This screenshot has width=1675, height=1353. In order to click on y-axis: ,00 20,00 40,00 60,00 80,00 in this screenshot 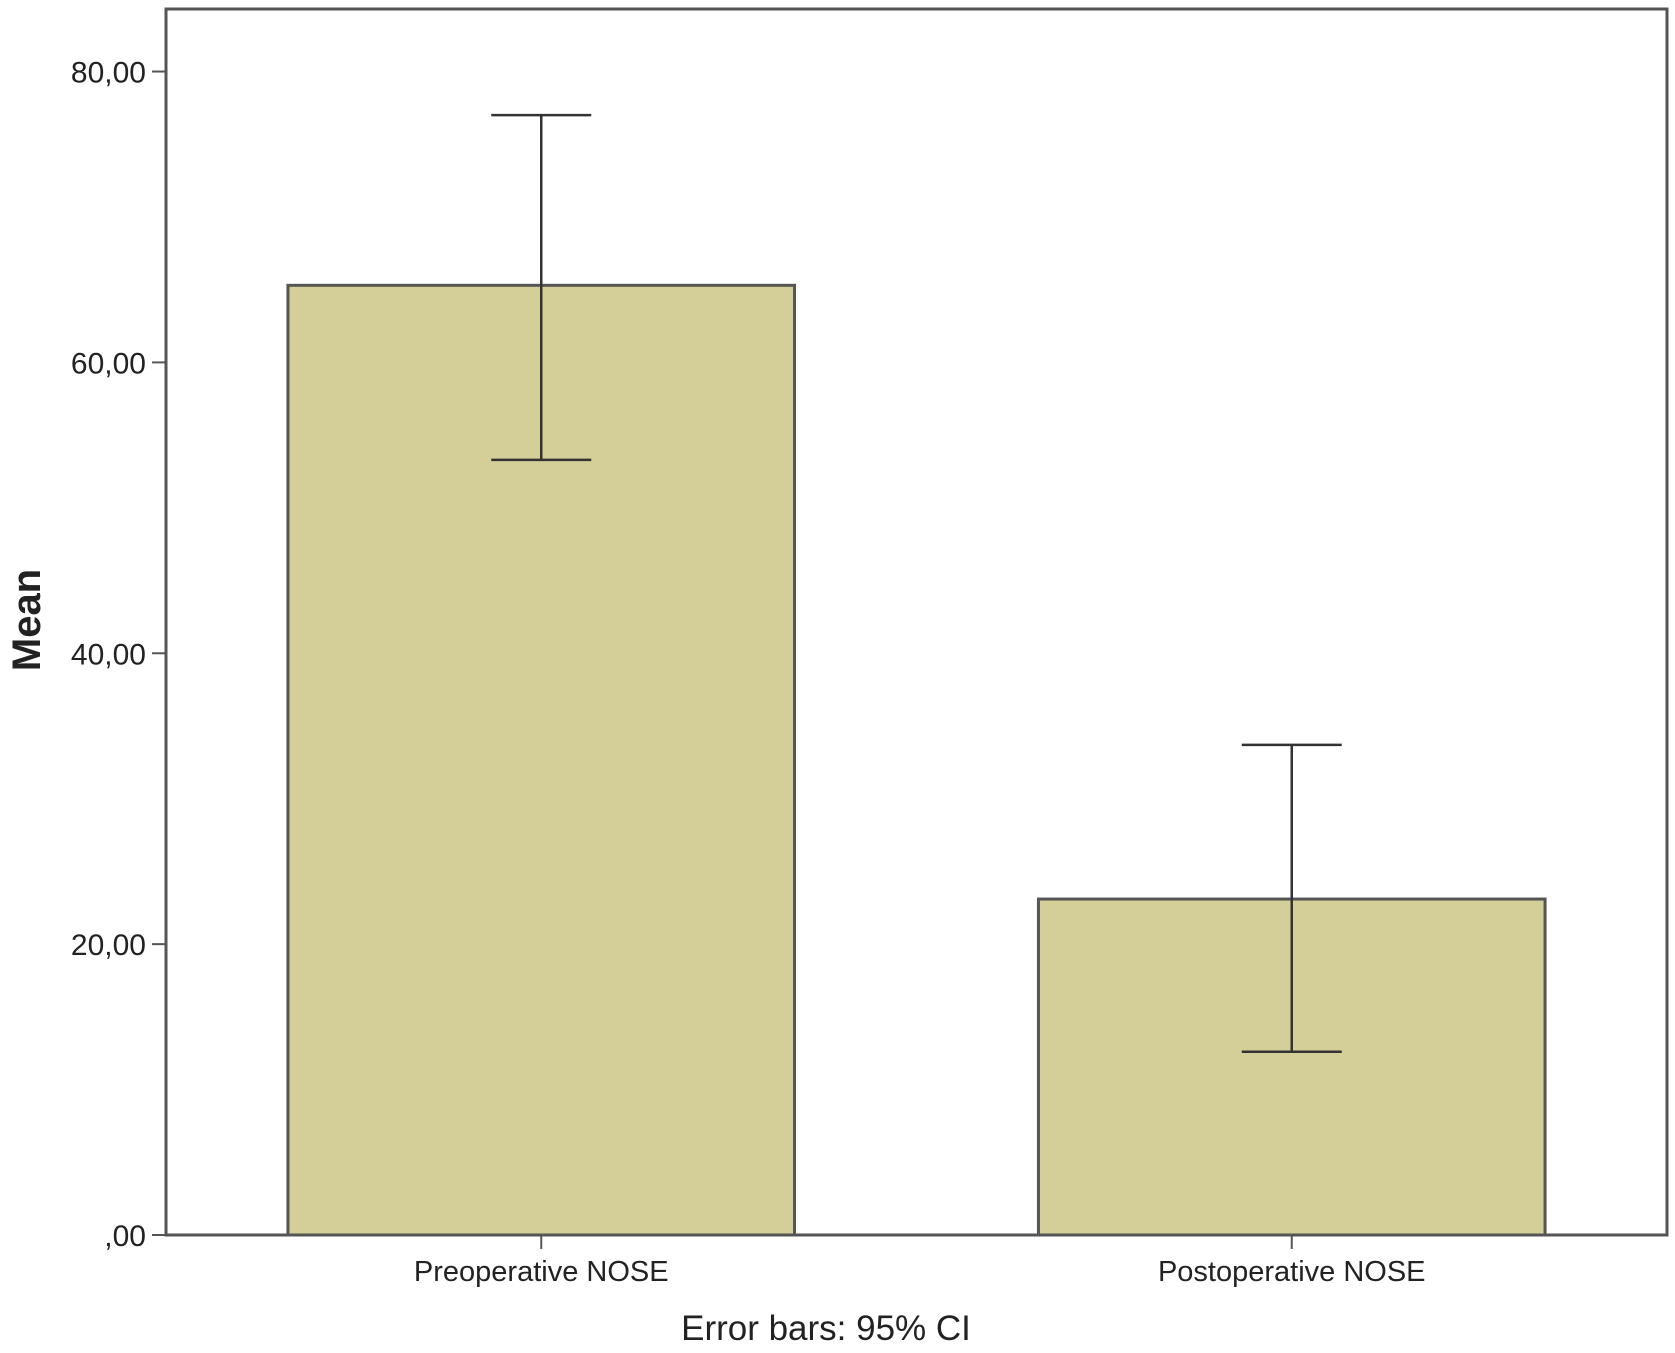, I will do `click(118, 655)`.